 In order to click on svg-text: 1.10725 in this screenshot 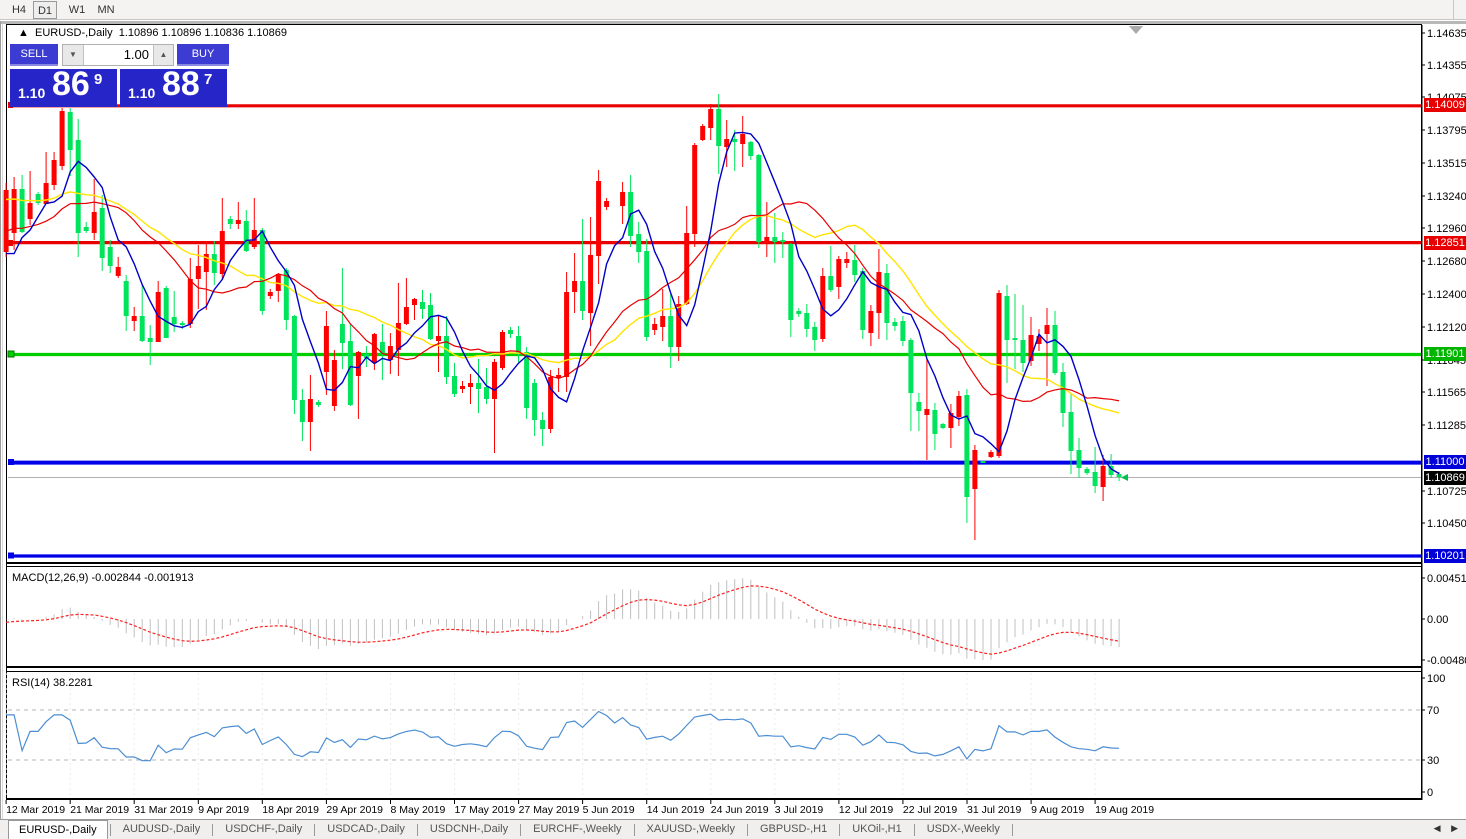, I will do `click(1446, 492)`.